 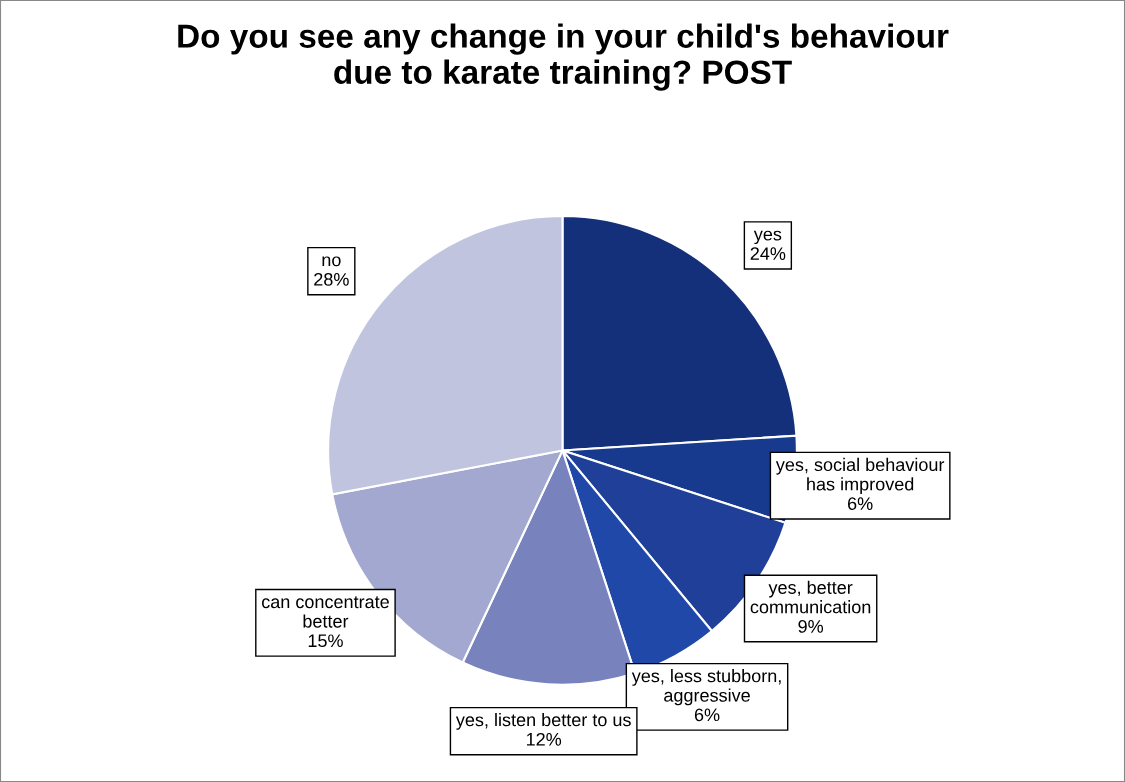 I want to click on slice-label: can concentrate better, so click(x=325, y=612).